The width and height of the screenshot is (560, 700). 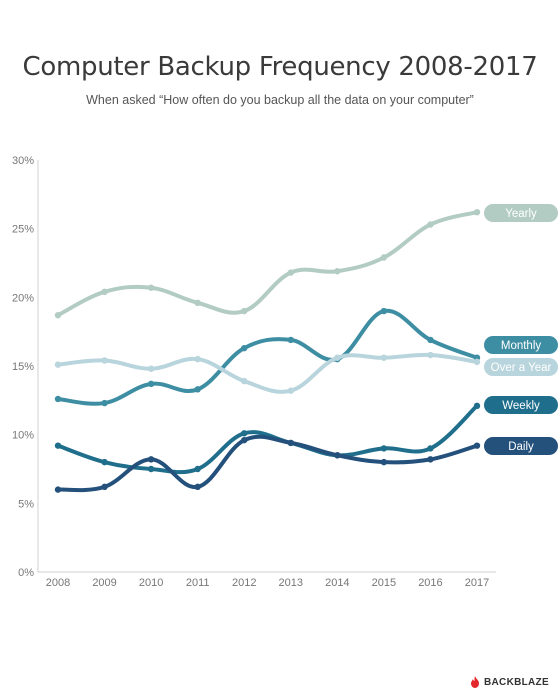 What do you see at coordinates (384, 583) in the screenshot?
I see `x-tick-label: 2015` at bounding box center [384, 583].